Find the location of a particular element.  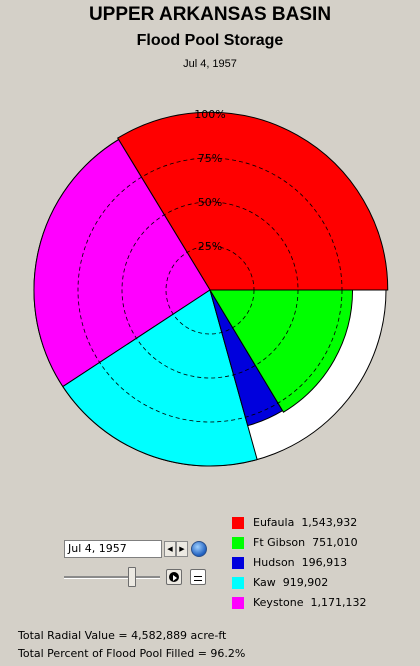

ring-label-100: 100% is located at coordinates (209, 114).